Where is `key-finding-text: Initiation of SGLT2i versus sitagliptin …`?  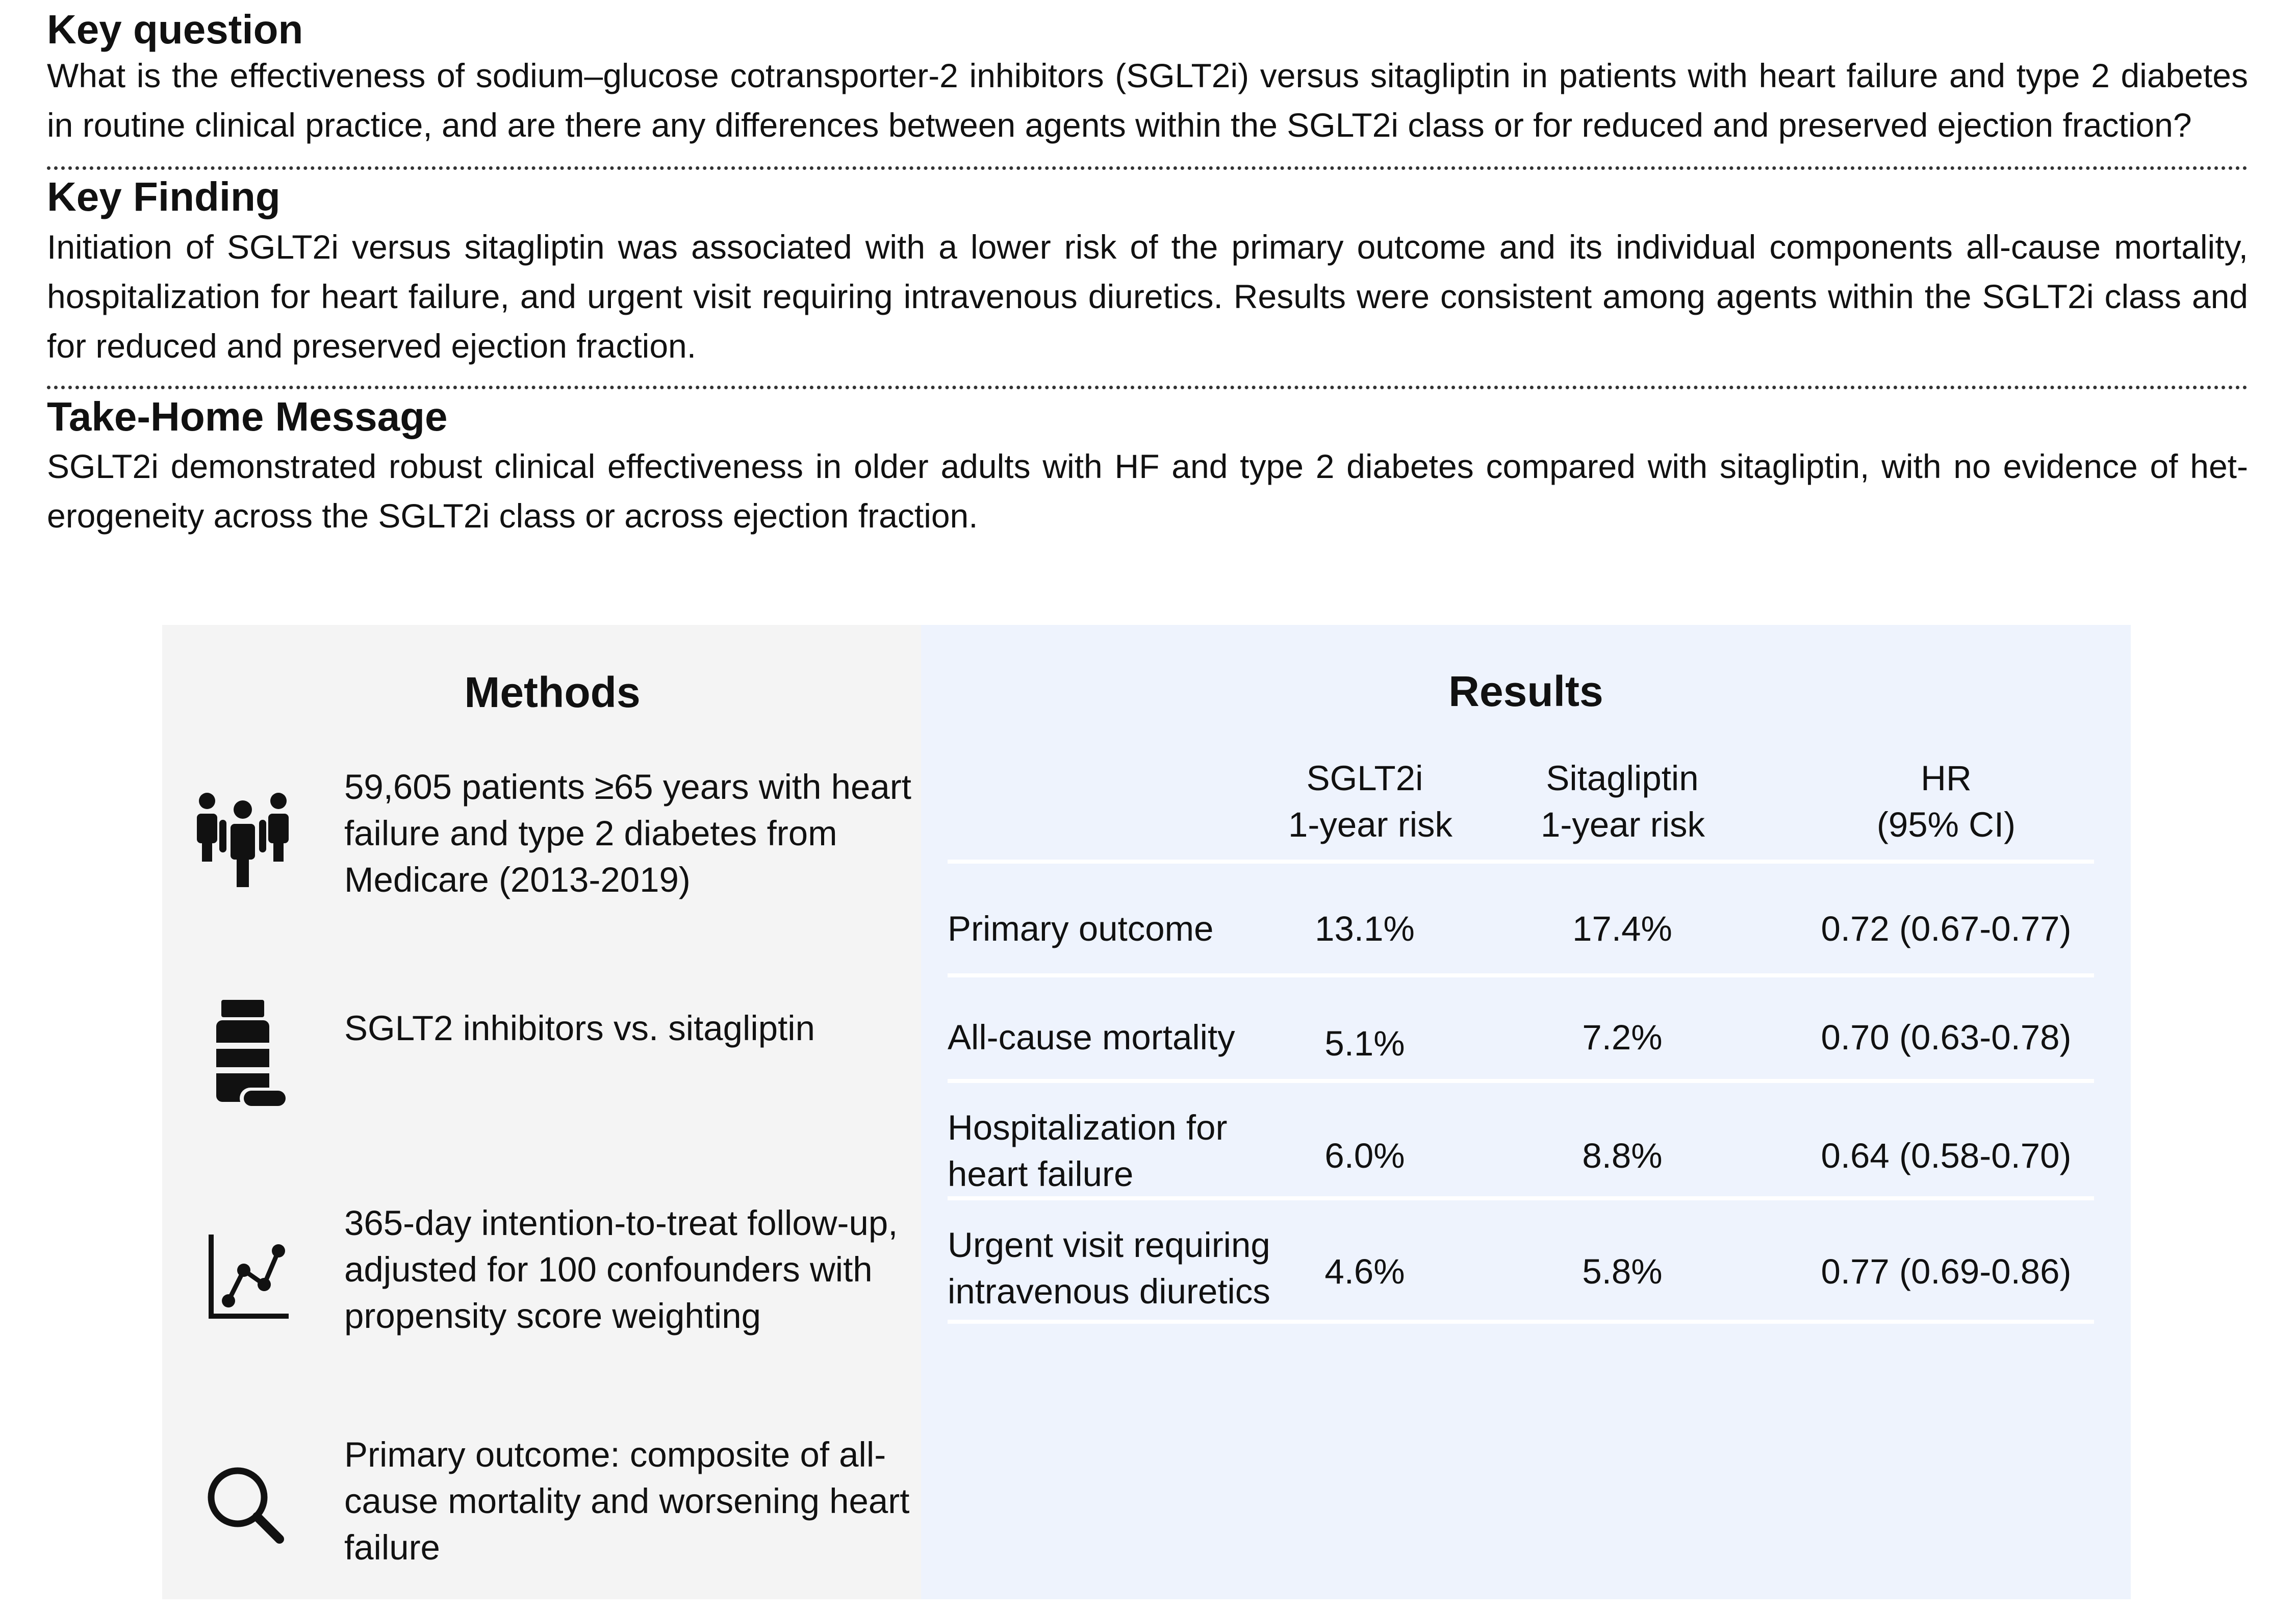
key-finding-text: Initiation of SGLT2i versus sitagliptin … is located at coordinates (1147, 297).